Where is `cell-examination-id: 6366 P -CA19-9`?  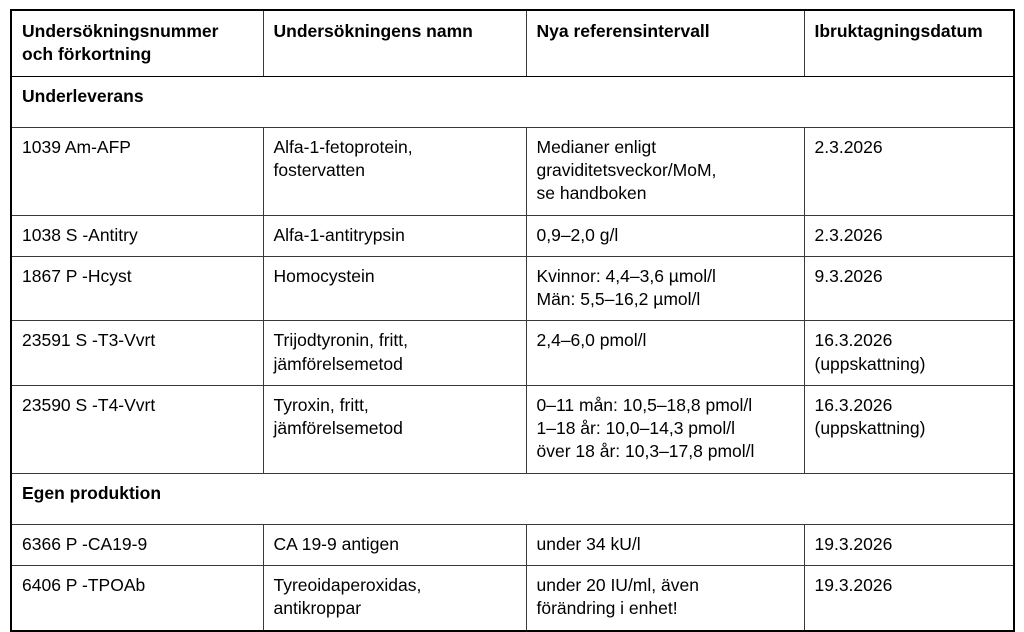
cell-examination-id: 6366 P -CA19-9 is located at coordinates (137, 545).